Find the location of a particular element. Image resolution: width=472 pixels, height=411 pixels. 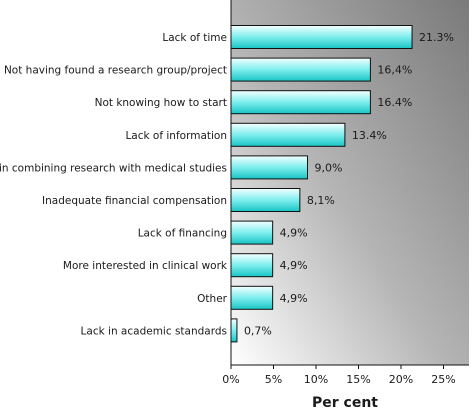

category-label: Lack of financing is located at coordinates (182, 234).